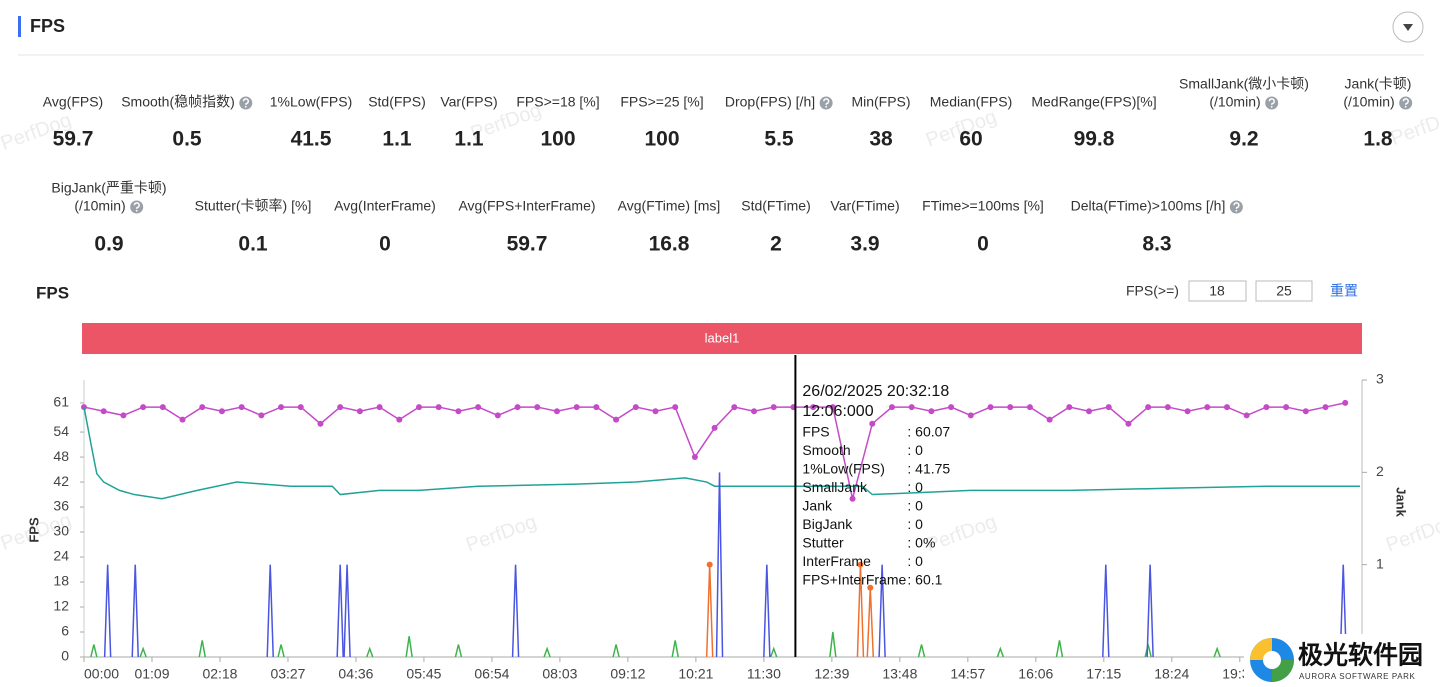  I want to click on stat-label: Std(FPS), so click(397, 102).